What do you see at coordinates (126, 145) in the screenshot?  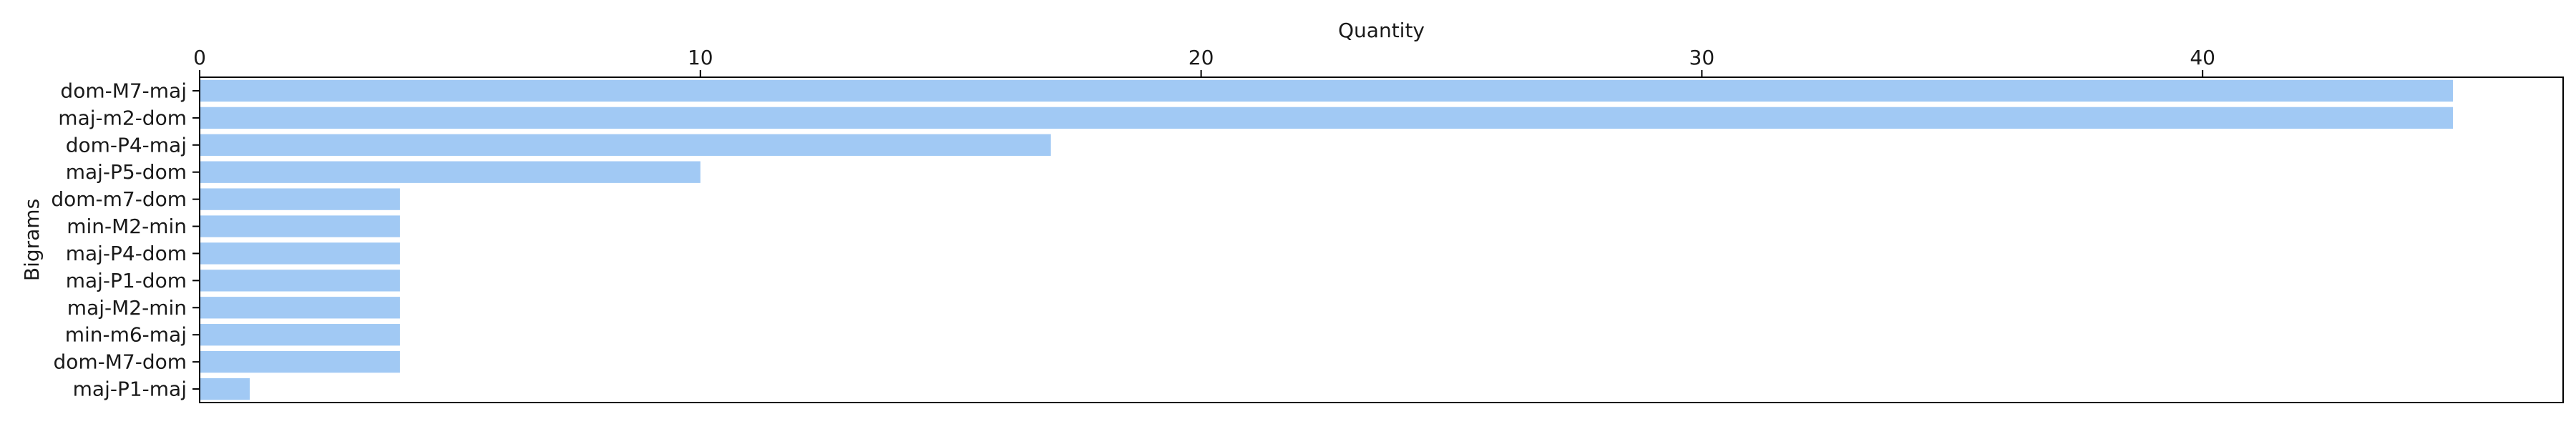 I see `y-tick-label: dom-P4-maj` at bounding box center [126, 145].